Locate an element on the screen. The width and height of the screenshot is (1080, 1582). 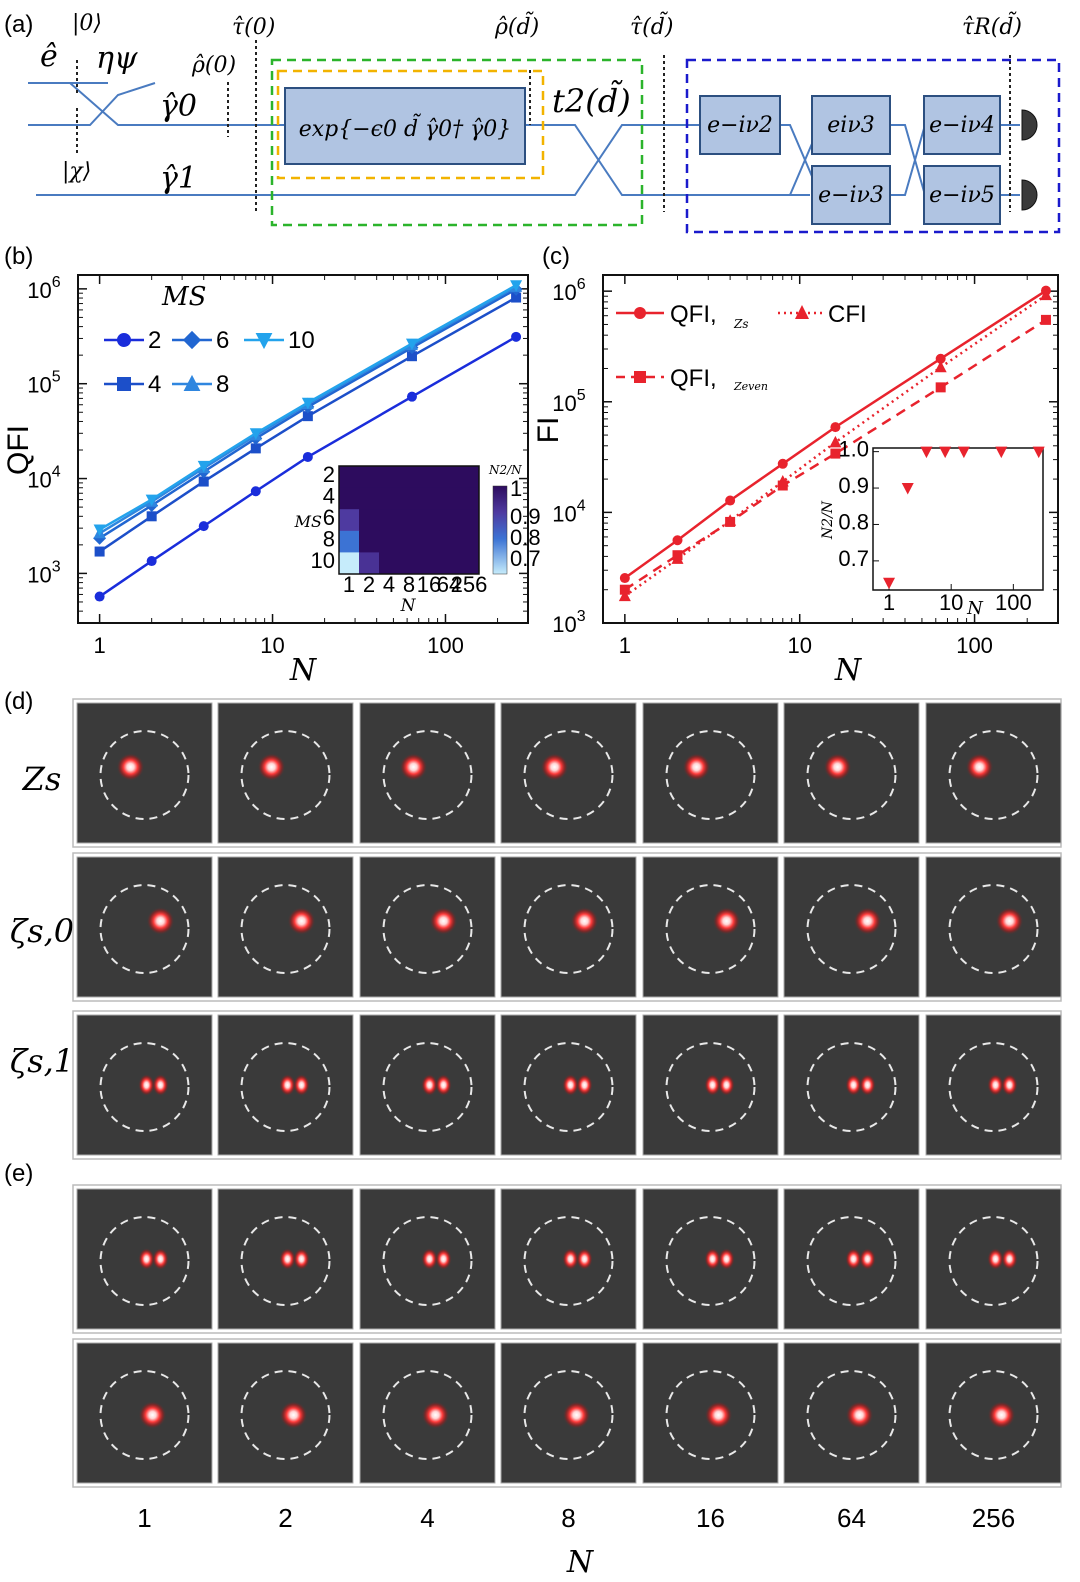
label-taud: τ̂(d̃) is located at coordinates (651, 25).